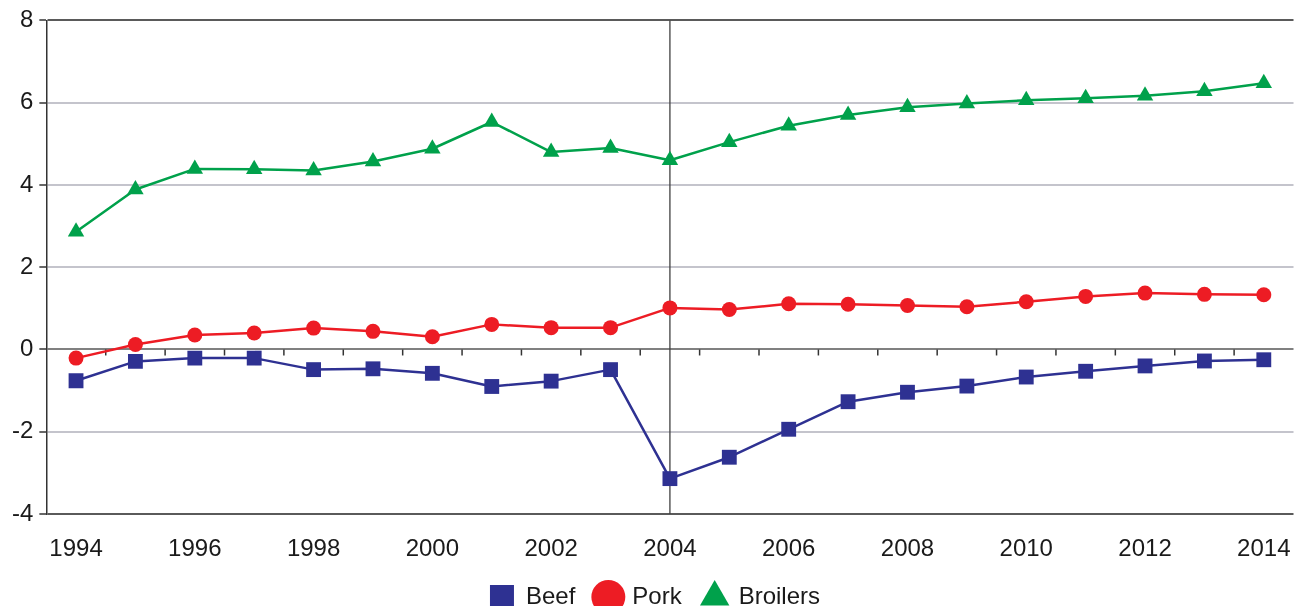 The image size is (1304, 606). I want to click on x-tick-label: 2008, so click(907, 548).